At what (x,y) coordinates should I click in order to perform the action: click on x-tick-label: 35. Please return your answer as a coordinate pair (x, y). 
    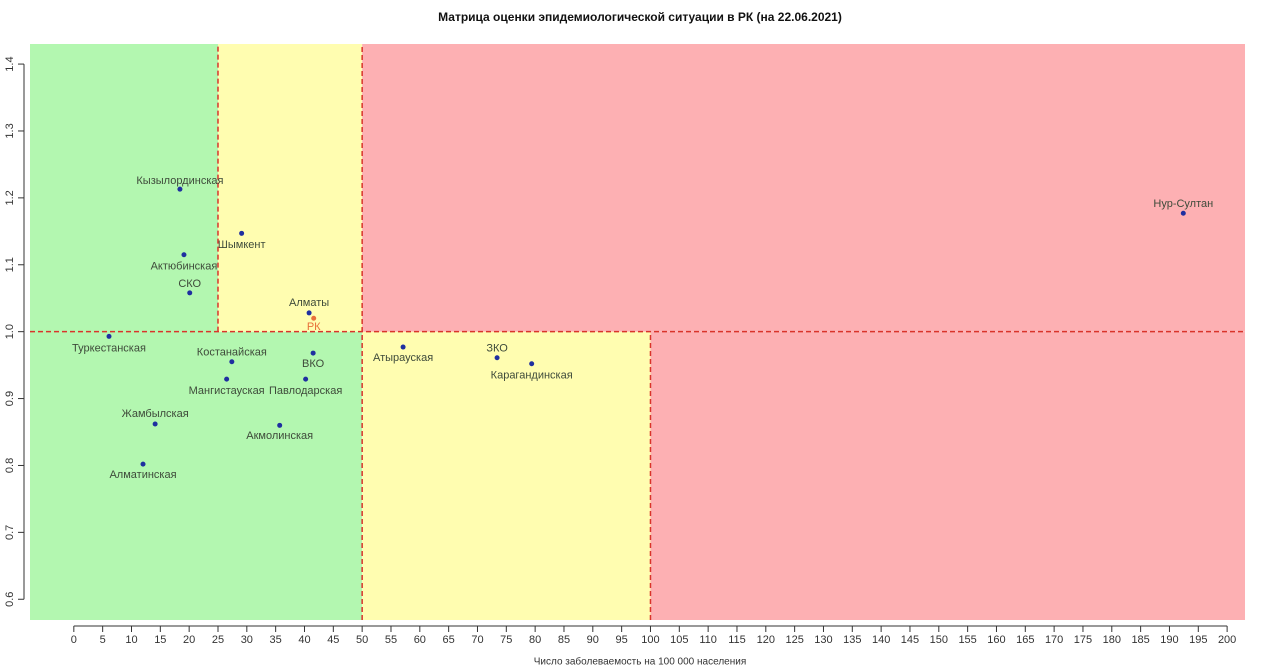
    Looking at the image, I should click on (276, 640).